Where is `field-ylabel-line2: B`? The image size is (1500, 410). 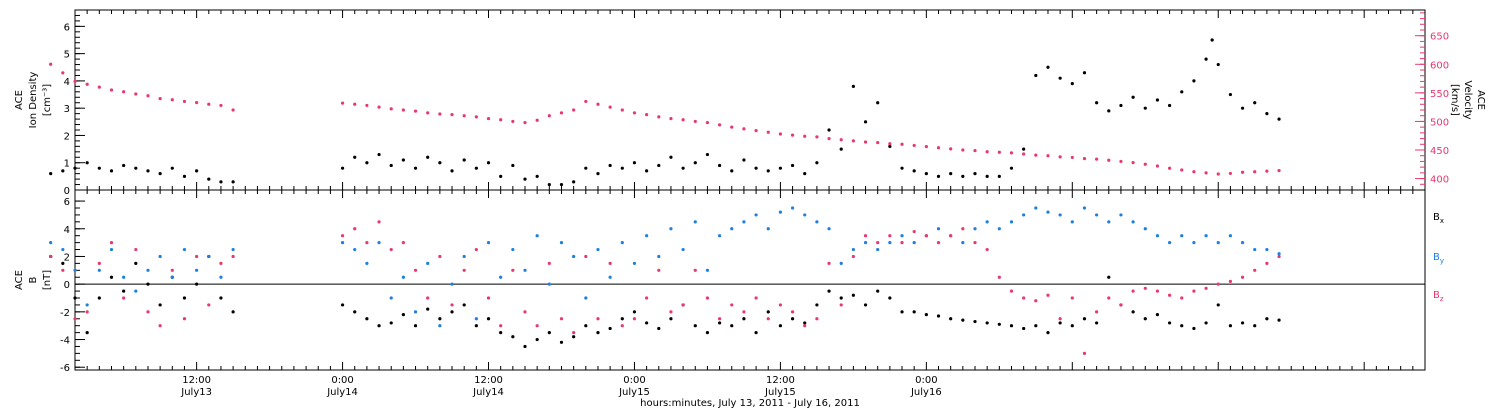
field-ylabel-line2: B is located at coordinates (33, 279).